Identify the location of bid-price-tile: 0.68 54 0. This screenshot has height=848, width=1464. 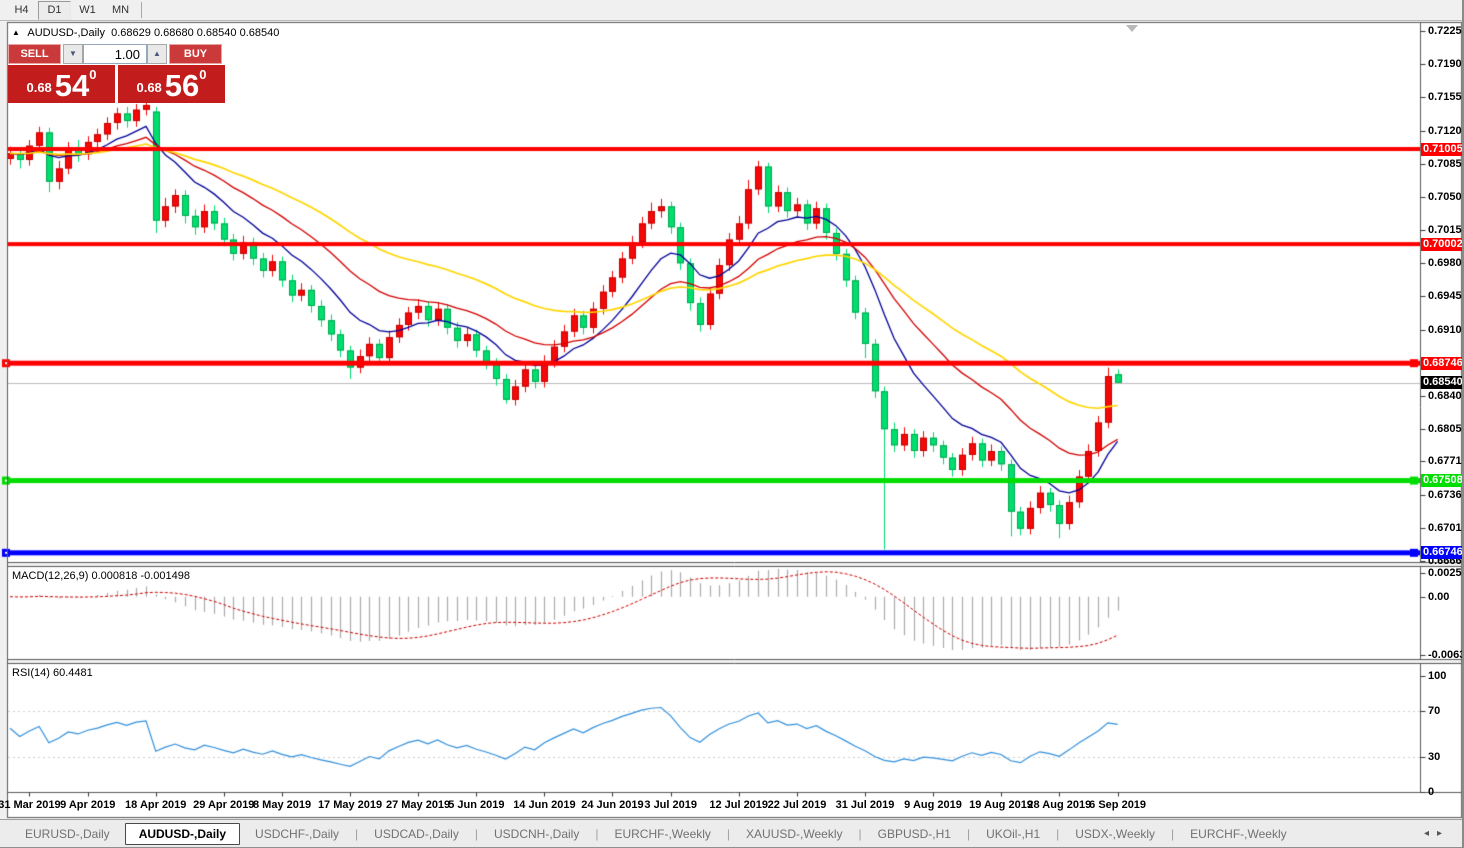
(61, 84).